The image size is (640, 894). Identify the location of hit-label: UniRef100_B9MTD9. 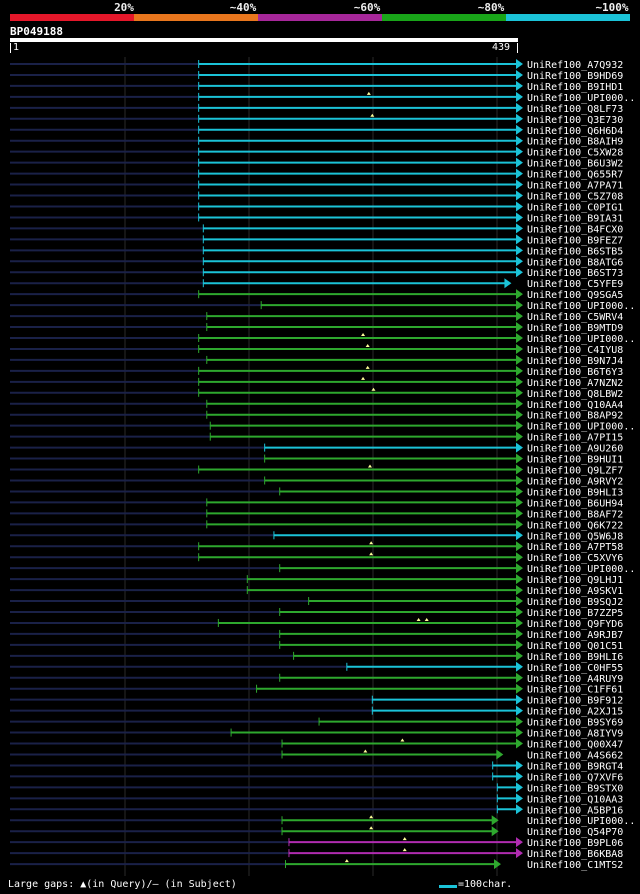
(575, 328).